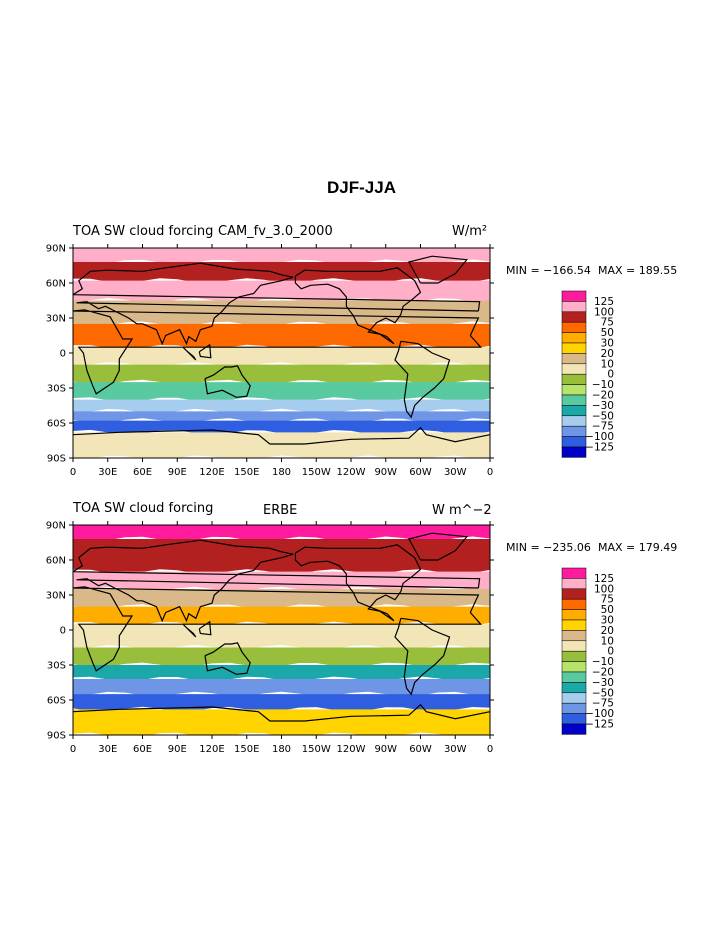 The height and width of the screenshot is (935, 723). I want to click on y-tick-label: 90S, so click(56, 459).